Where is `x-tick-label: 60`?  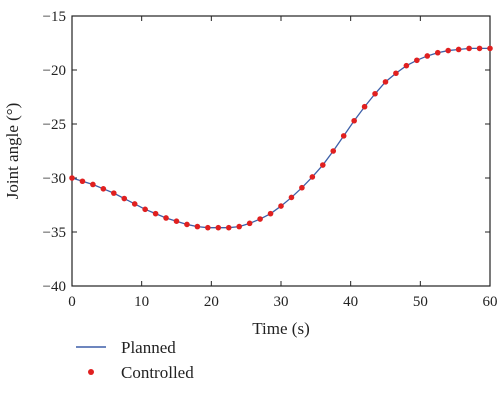
x-tick-label: 60 is located at coordinates (490, 302).